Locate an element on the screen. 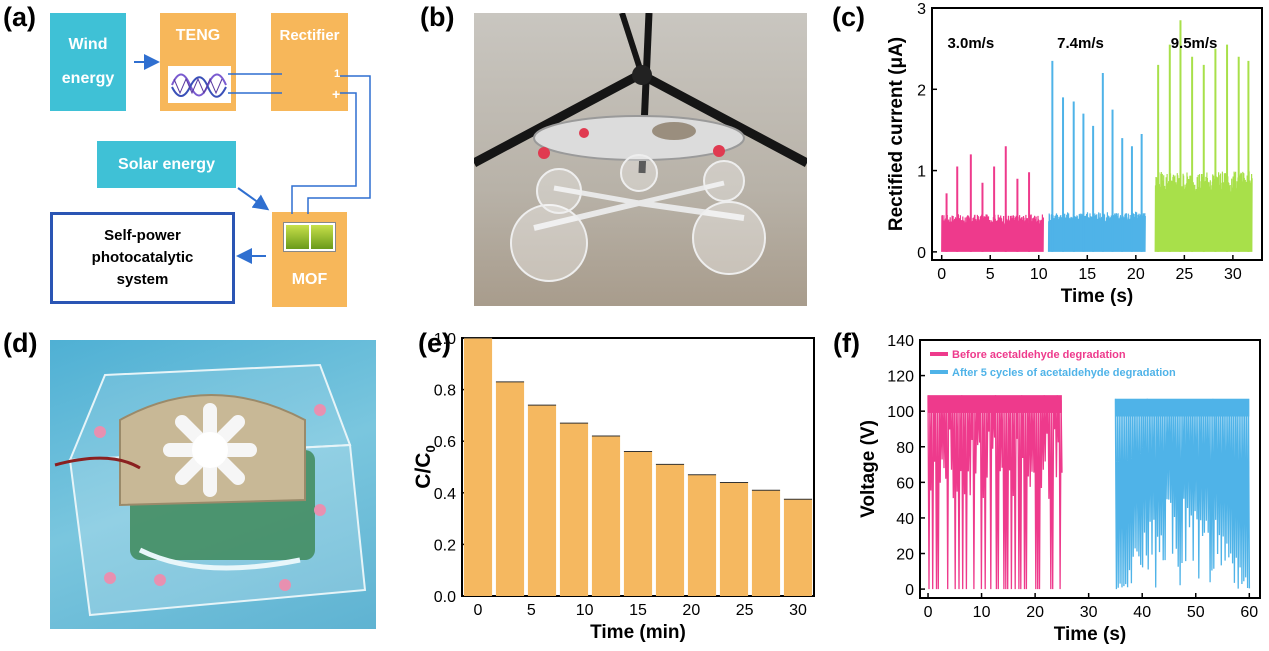 Image resolution: width=1269 pixels, height=651 pixels. y-tick-label: 20 is located at coordinates (905, 555).